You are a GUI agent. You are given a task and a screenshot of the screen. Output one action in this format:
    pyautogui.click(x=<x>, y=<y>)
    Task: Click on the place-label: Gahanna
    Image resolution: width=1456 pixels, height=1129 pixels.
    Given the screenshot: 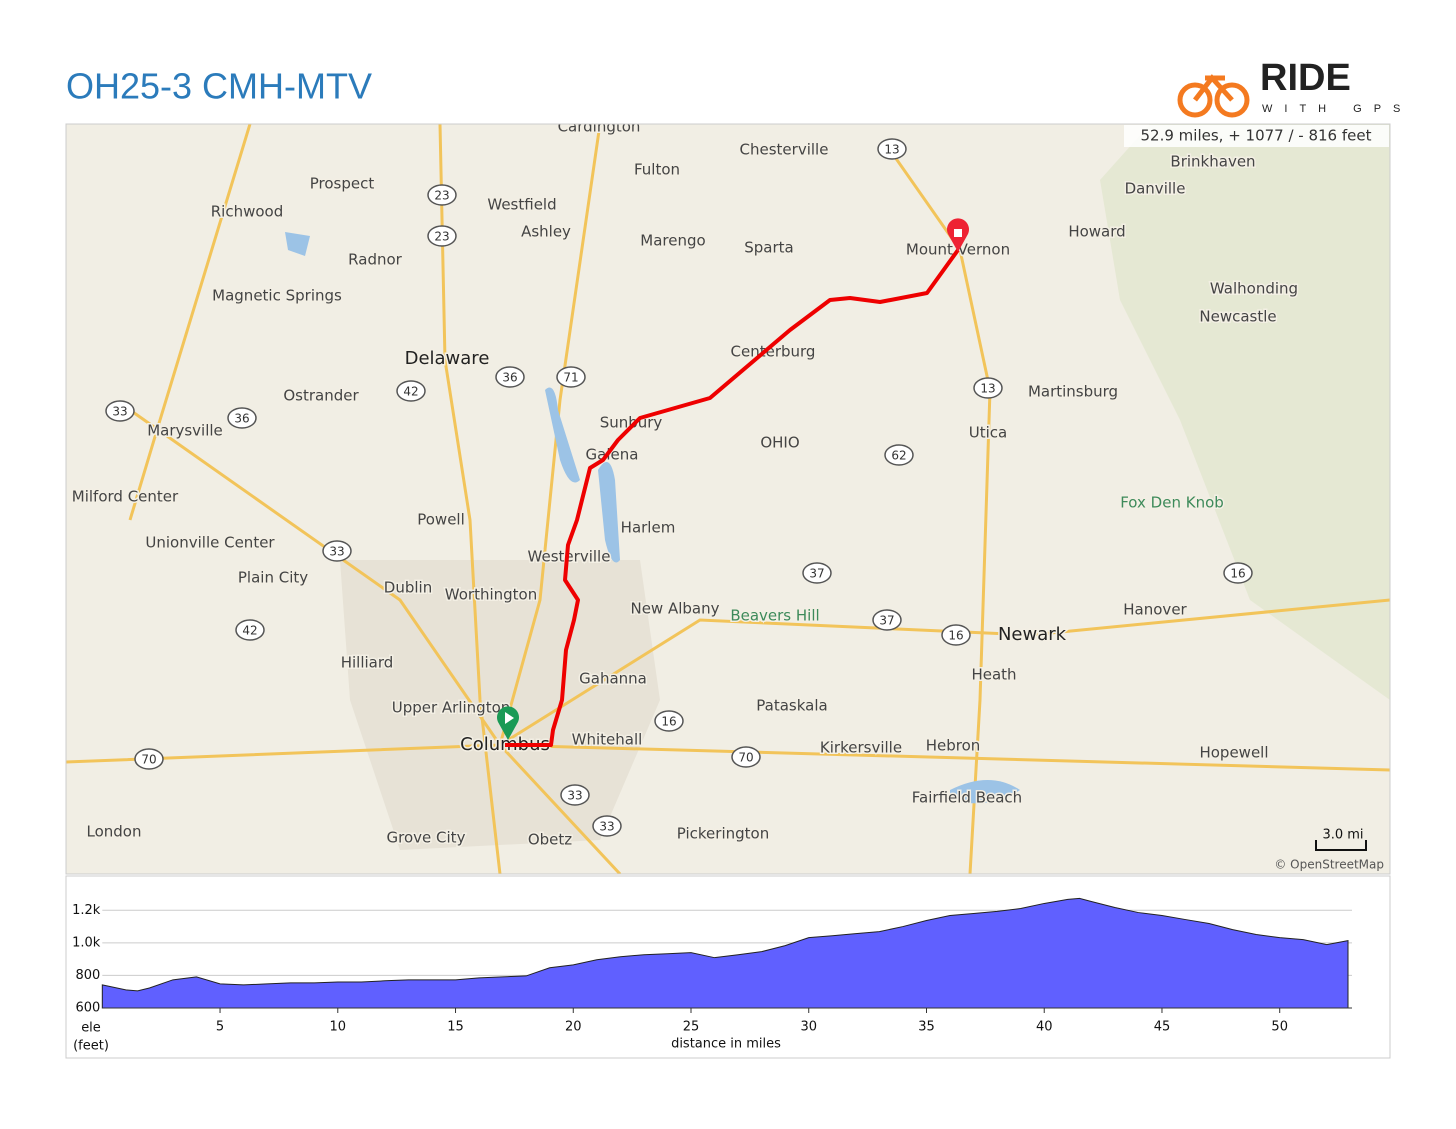 What is the action you would take?
    pyautogui.click(x=613, y=679)
    